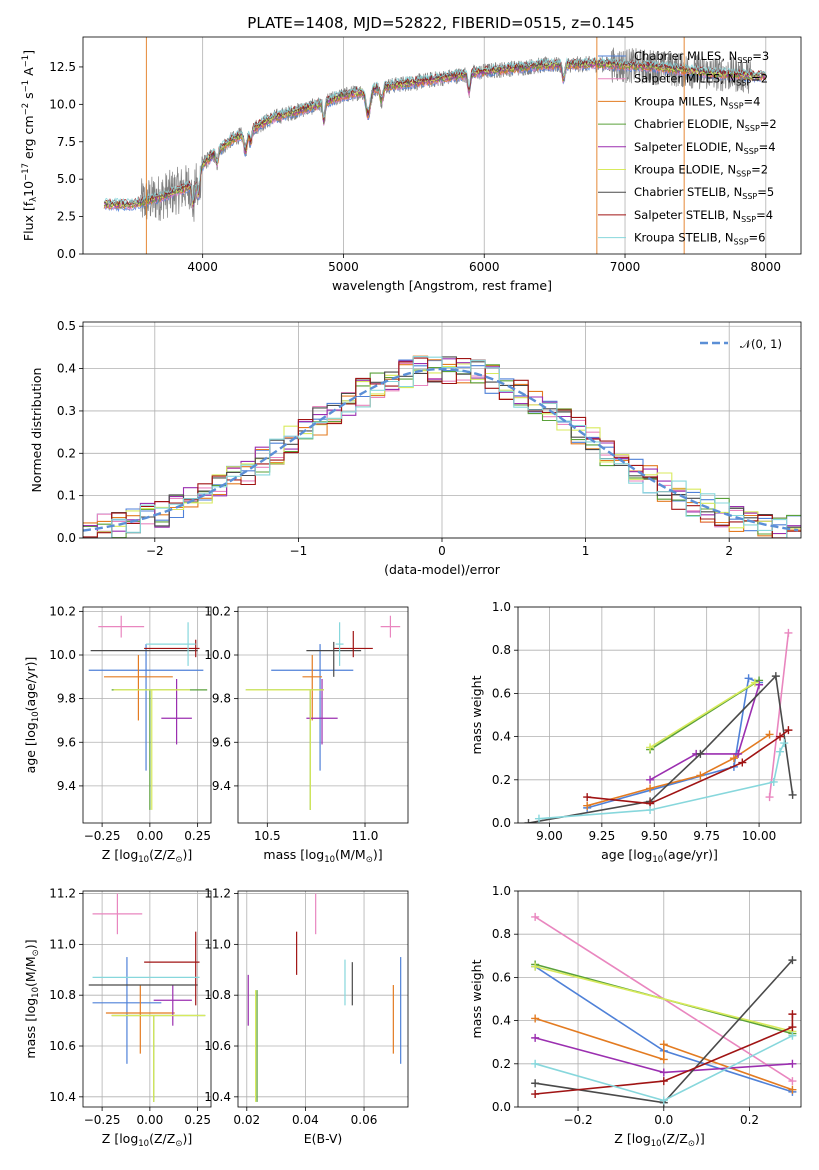 The image size is (819, 1170). I want to click on y-axis-label: age [log10(age/yr)], so click(32, 715).